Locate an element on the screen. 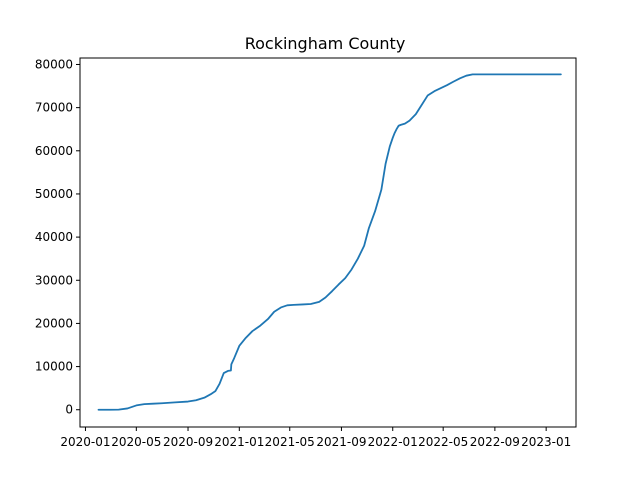 The width and height of the screenshot is (640, 480). y-tick-label: 30000 is located at coordinates (54, 280).